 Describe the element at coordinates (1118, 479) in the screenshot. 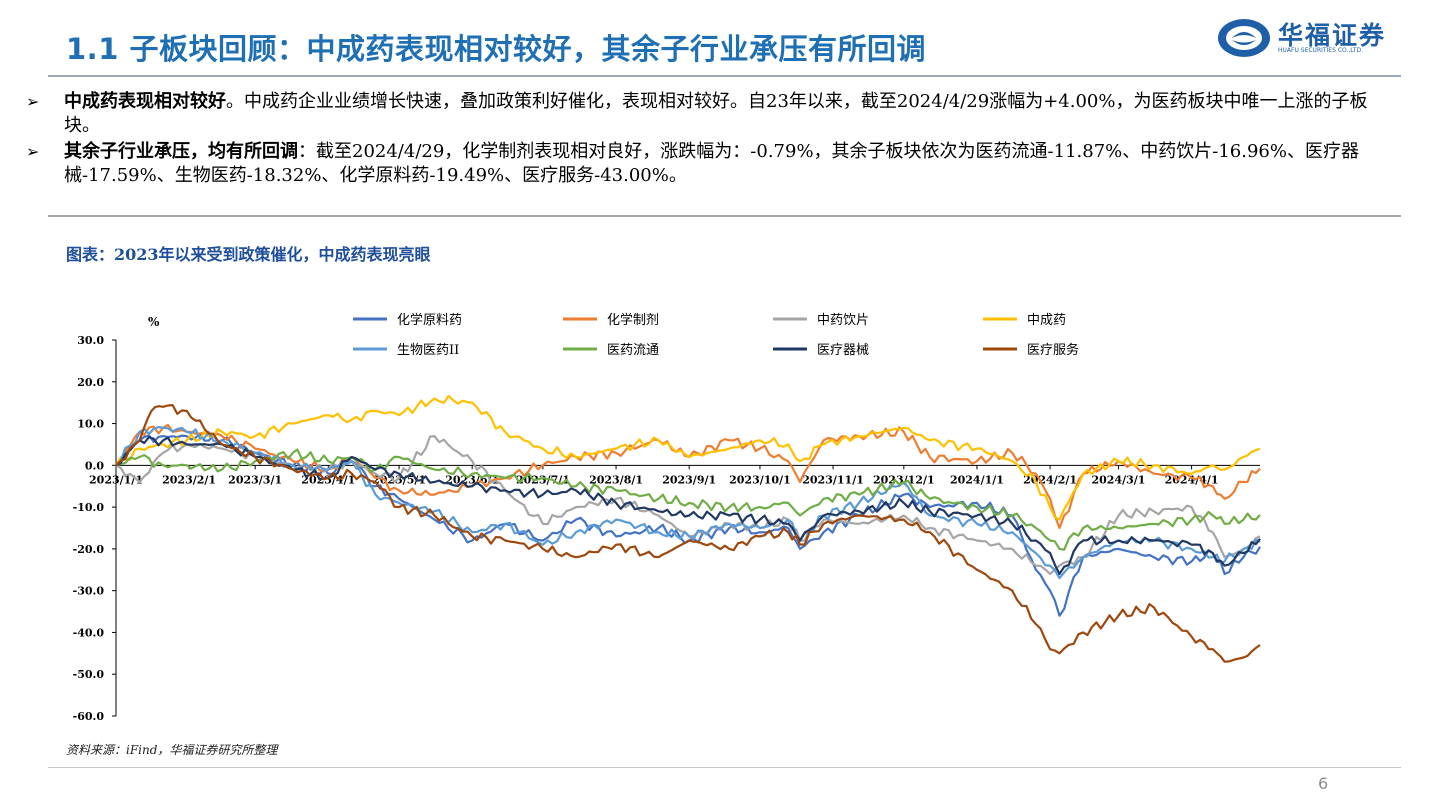

I see `x-tick-label: 2024/3/1` at that location.